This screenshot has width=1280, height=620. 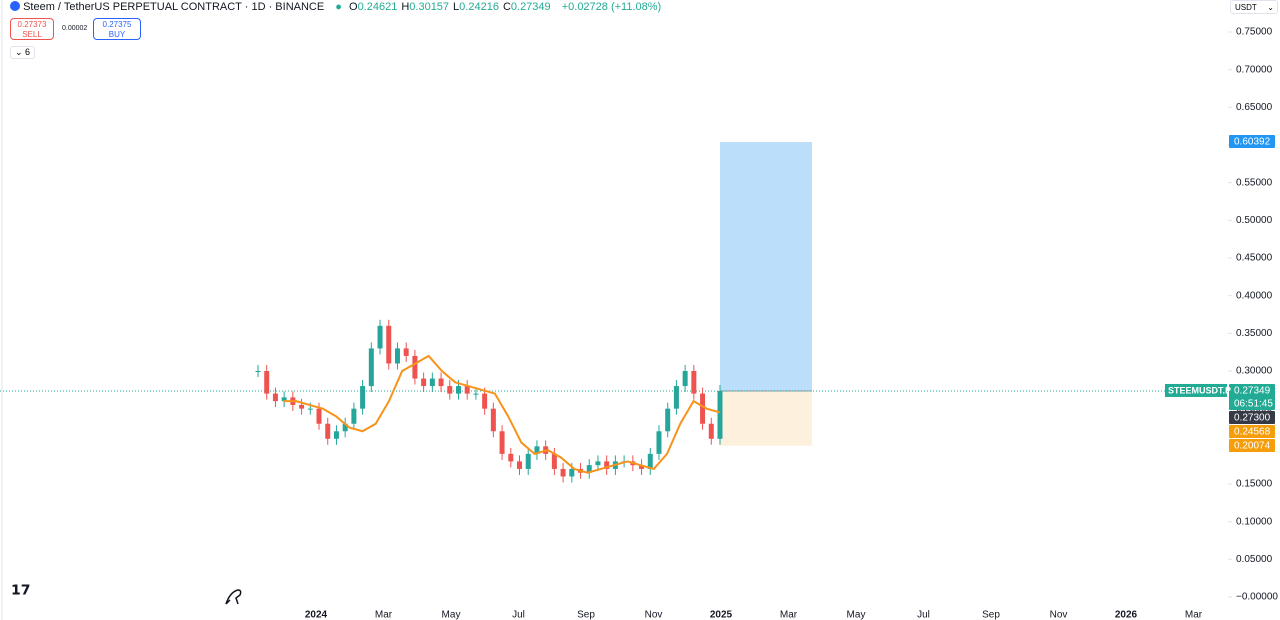 I want to click on y-tick-label: 0.05000, so click(x=1254, y=559).